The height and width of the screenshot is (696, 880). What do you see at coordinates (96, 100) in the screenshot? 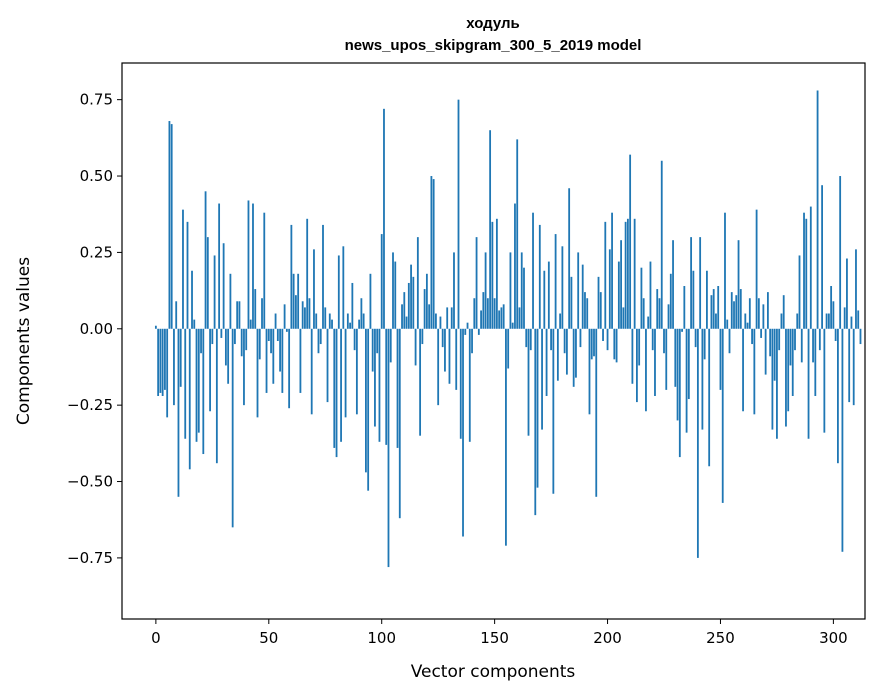
I see `y-tick-label: 0.75` at bounding box center [96, 100].